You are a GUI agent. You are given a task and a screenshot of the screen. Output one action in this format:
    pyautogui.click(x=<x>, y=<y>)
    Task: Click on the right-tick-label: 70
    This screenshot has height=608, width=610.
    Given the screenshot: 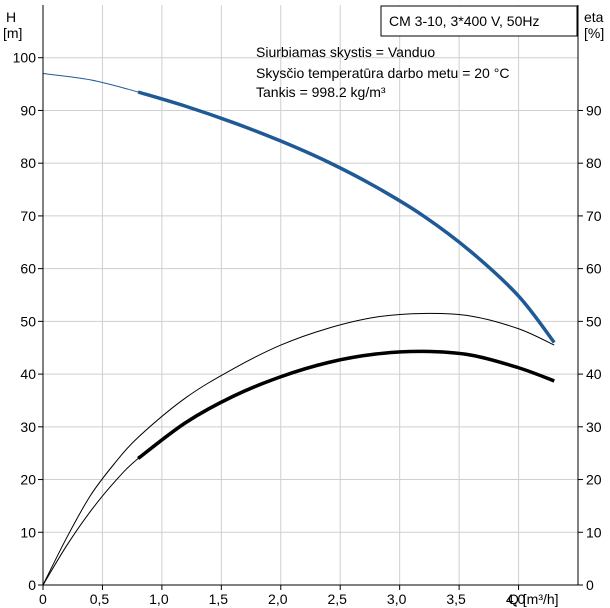 What is the action you would take?
    pyautogui.click(x=594, y=216)
    